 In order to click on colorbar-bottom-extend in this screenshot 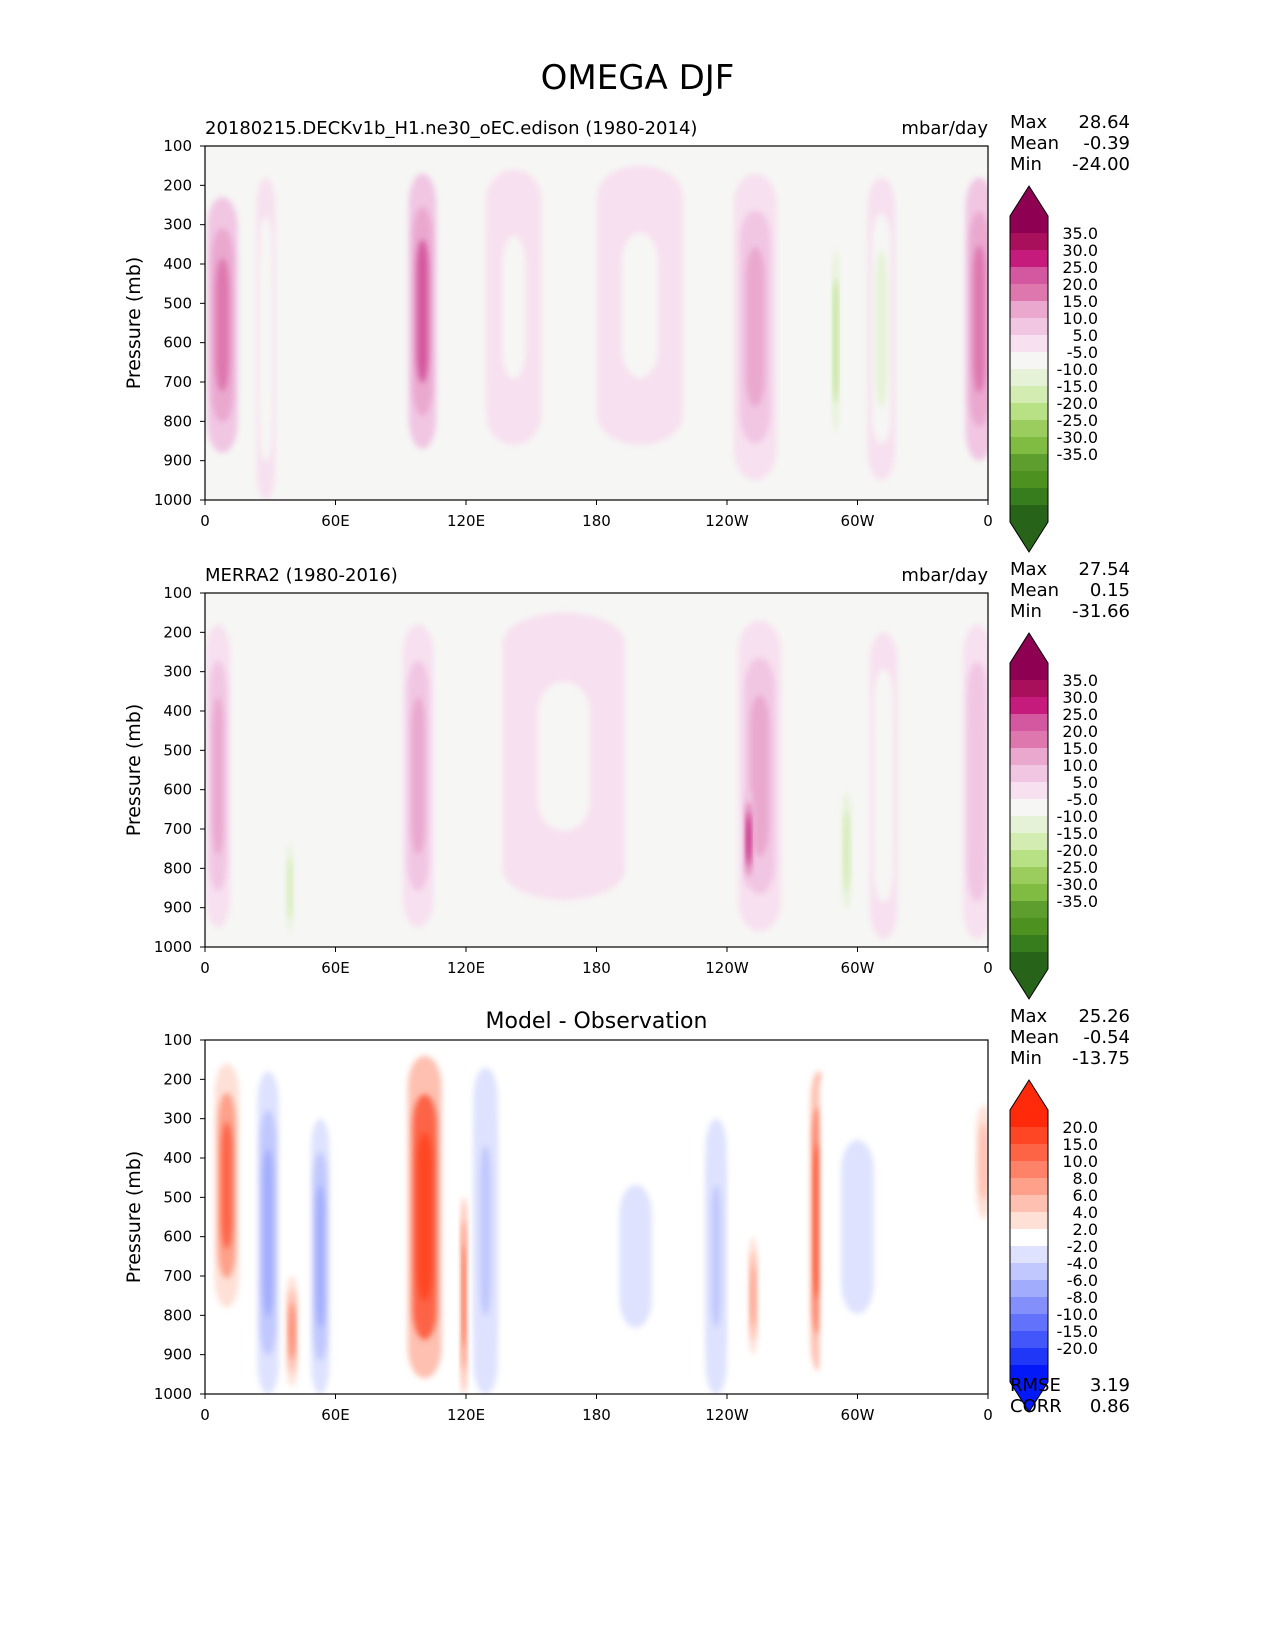, I will do `click(1029, 984)`.